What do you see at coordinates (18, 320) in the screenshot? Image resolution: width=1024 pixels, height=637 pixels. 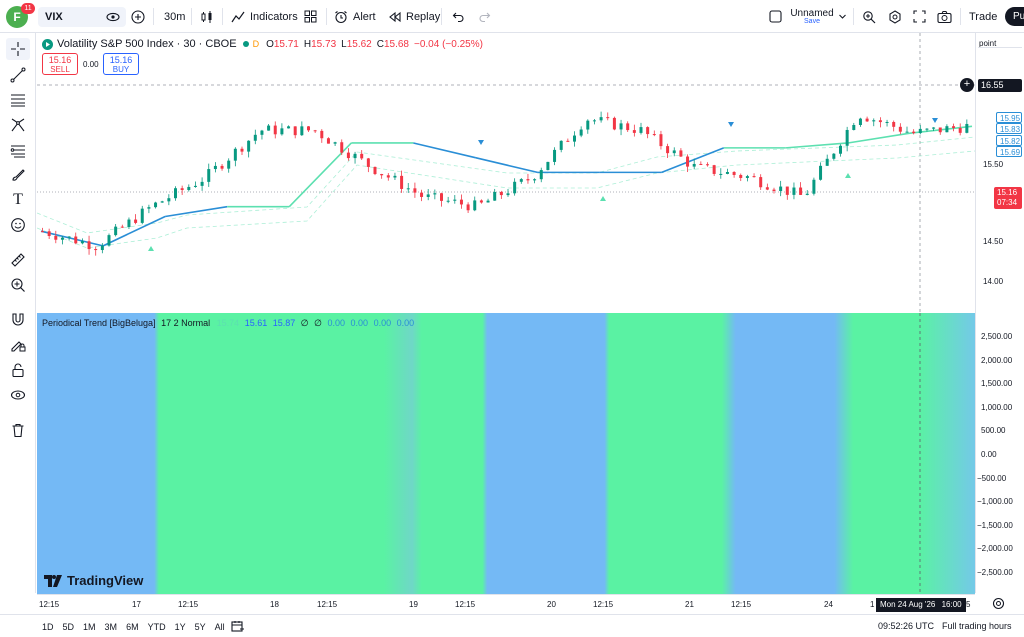 I see `magnet-icon` at bounding box center [18, 320].